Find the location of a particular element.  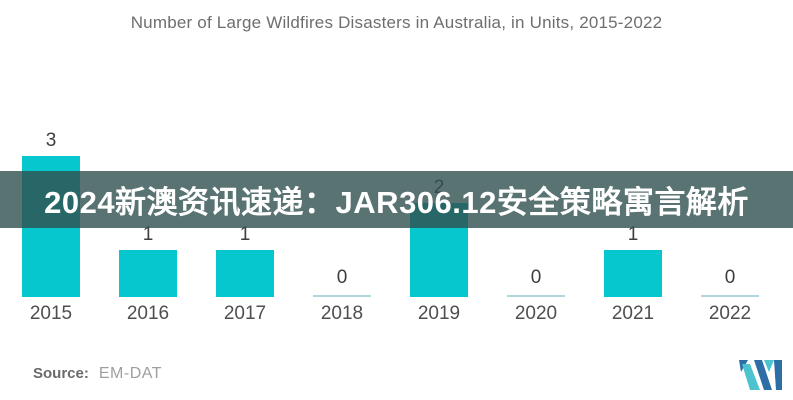

source-label: Source: is located at coordinates (61, 373).